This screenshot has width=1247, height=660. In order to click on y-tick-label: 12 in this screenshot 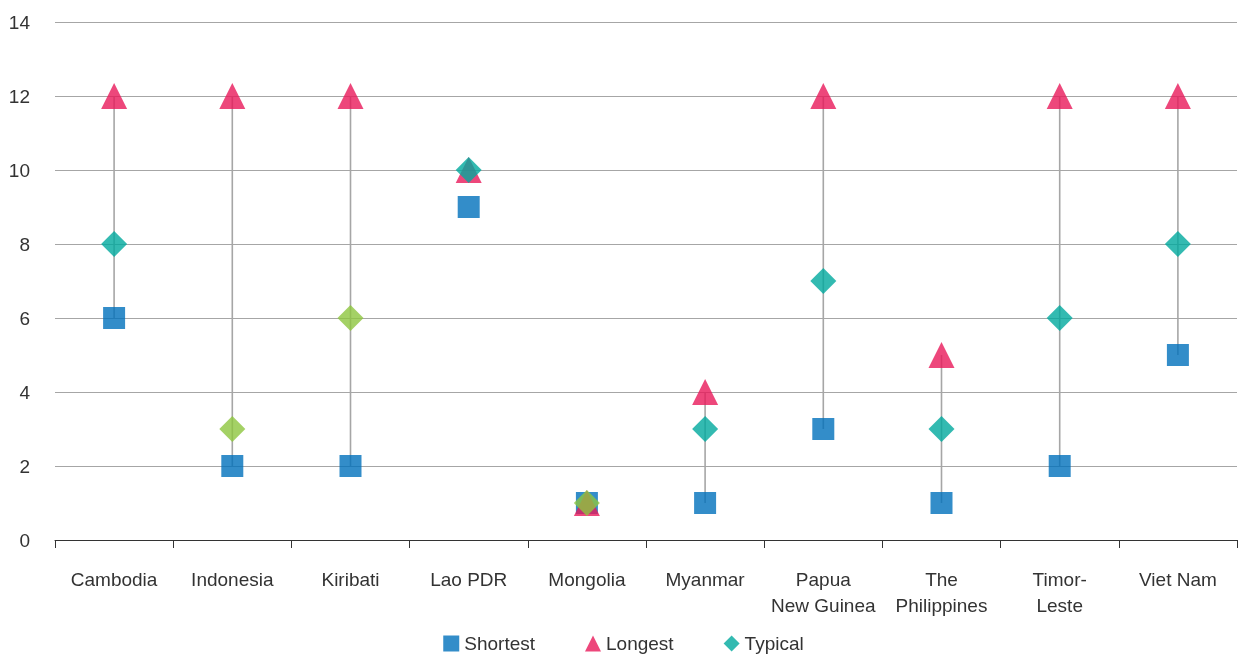, I will do `click(19, 96)`.